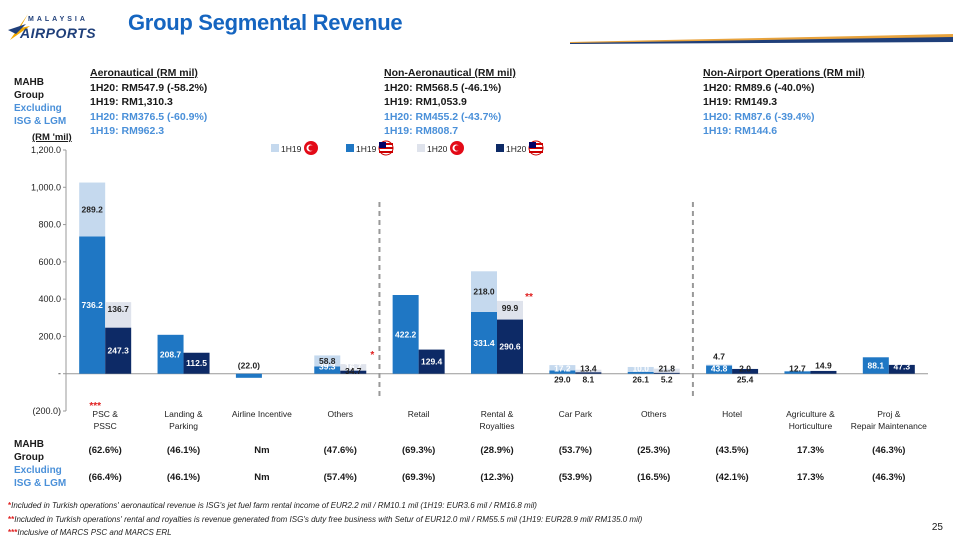 Image resolution: width=953 pixels, height=537 pixels. I want to click on growth-row1-label-line: MAHB, so click(29, 444).